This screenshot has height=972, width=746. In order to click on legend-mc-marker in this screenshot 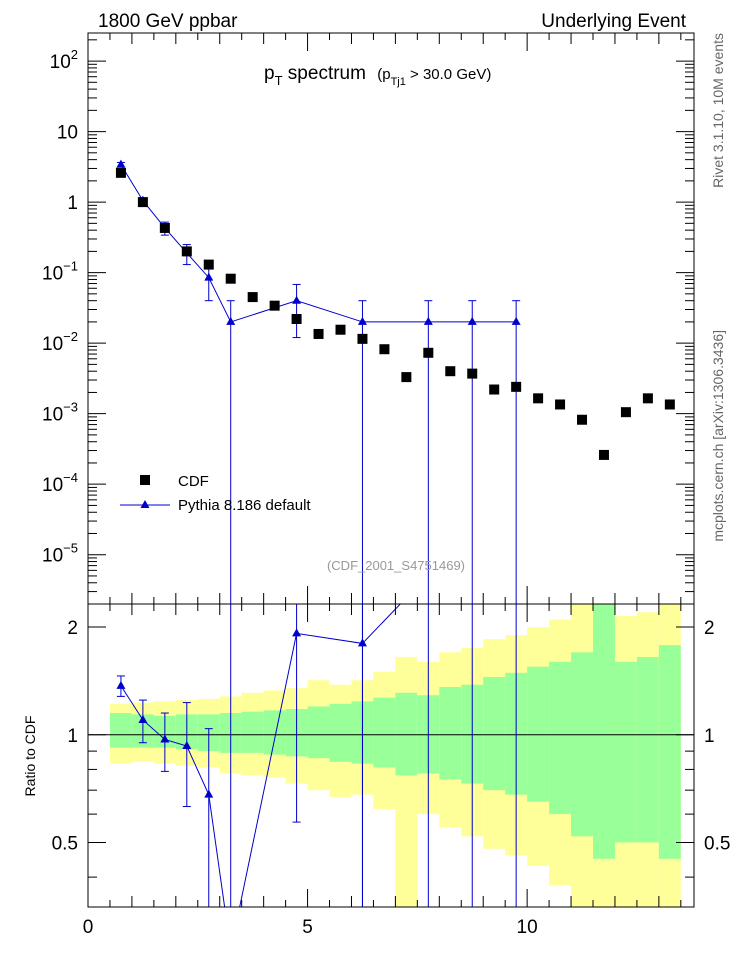, I will do `click(145, 504)`.